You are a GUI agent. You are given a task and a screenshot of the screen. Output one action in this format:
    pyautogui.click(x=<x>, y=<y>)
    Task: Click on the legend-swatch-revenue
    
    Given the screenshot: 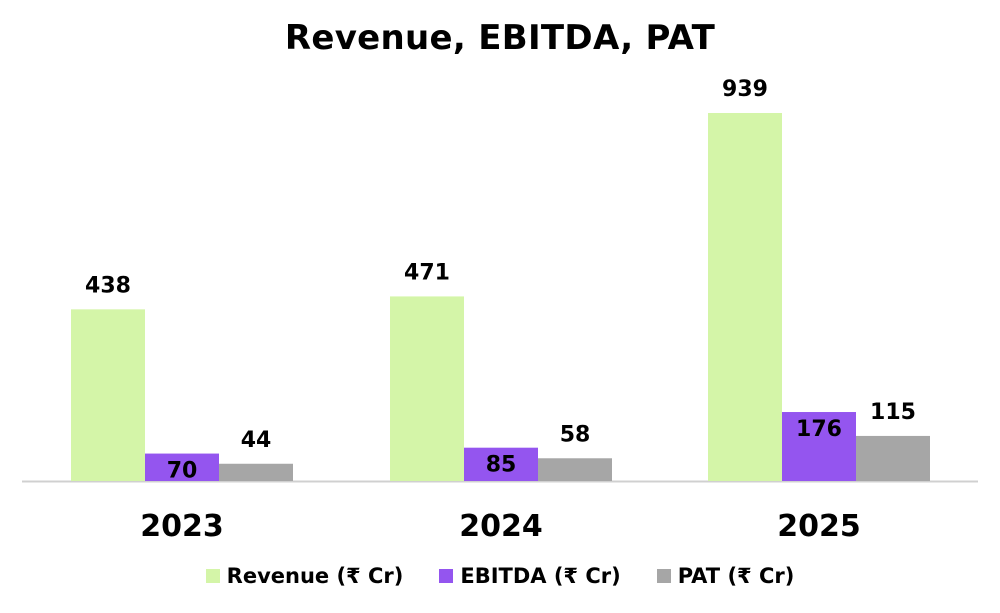 What is the action you would take?
    pyautogui.click(x=212, y=576)
    